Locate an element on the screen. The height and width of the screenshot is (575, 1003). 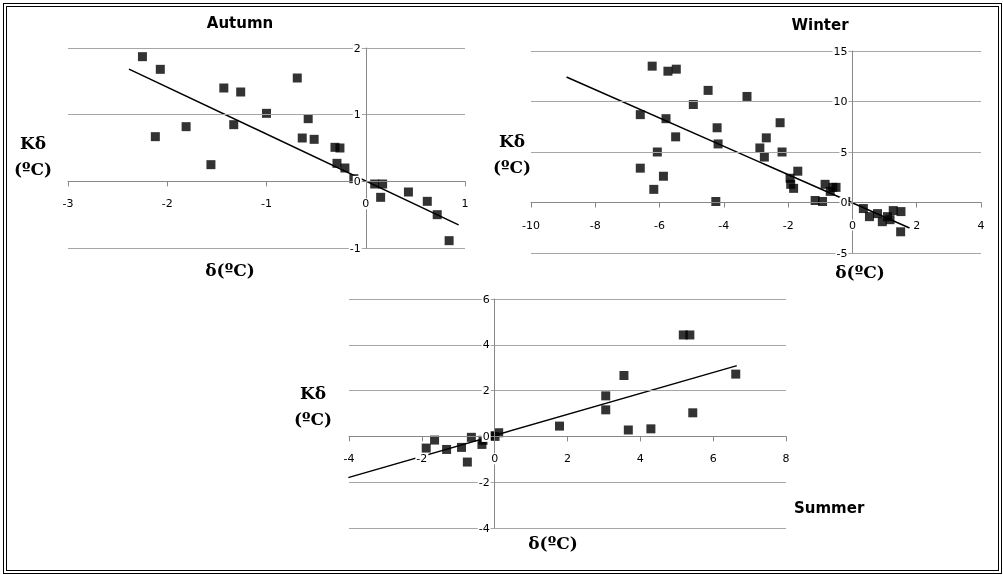
x-tick-label: 8 is located at coordinates (786, 459).